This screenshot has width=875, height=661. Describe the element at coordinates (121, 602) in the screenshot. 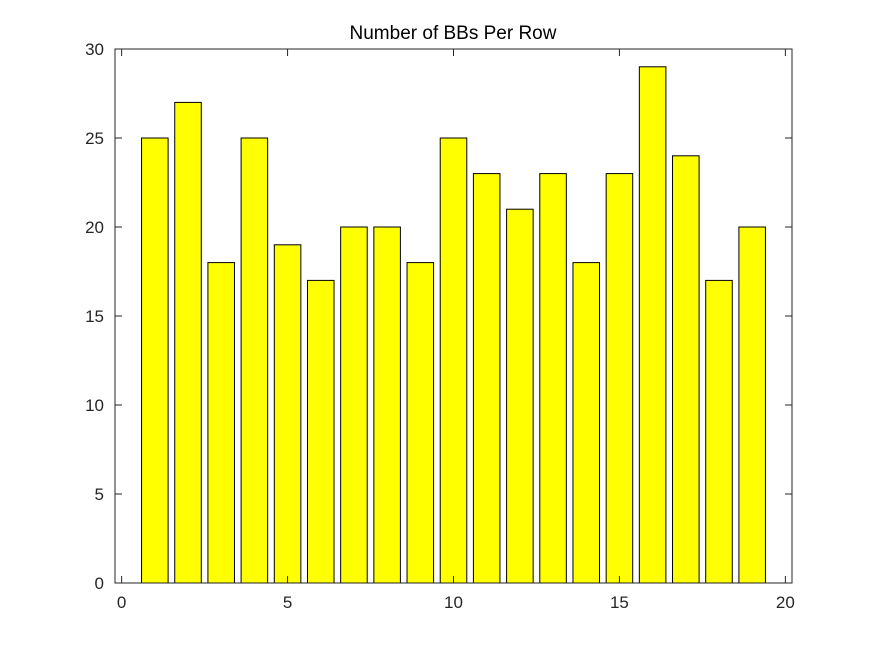

I see `x-tick-label-0: 0` at that location.